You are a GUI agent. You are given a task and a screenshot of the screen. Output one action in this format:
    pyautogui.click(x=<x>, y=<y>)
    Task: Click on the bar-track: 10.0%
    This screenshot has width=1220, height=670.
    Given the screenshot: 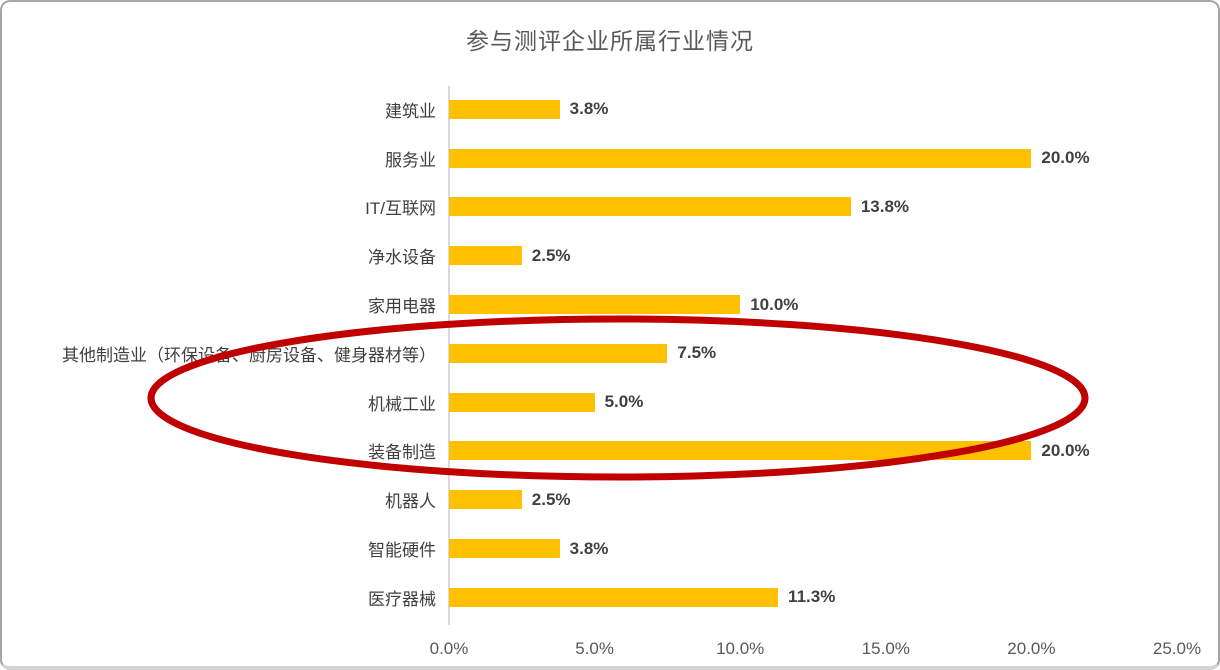 What is the action you would take?
    pyautogui.click(x=813, y=304)
    